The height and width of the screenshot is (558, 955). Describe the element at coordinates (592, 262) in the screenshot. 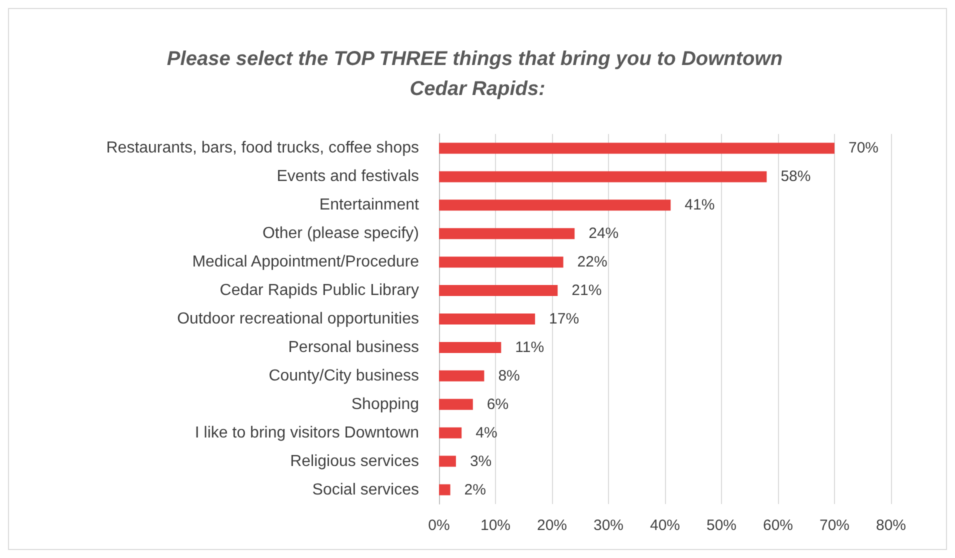

I see `data-label: 22%` at that location.